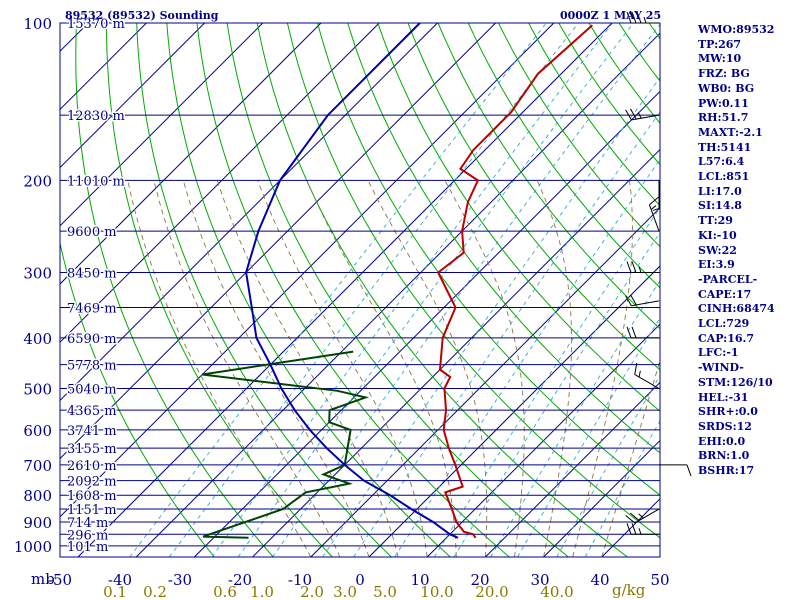  What do you see at coordinates (720, 44) in the screenshot?
I see `sounding-index-item: TP:267` at bounding box center [720, 44].